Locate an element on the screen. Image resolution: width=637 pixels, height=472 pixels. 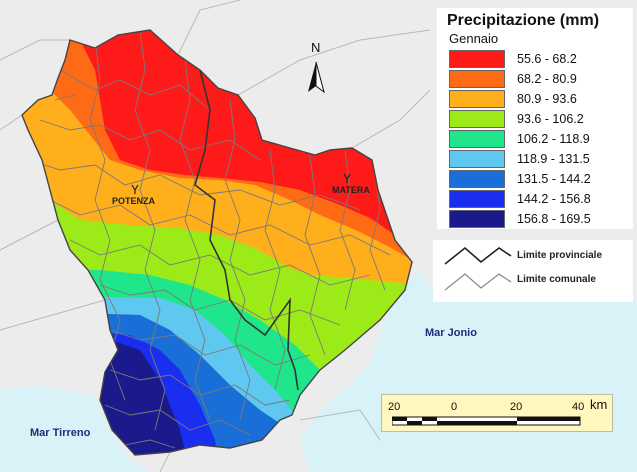
legend-range-label: 55.6 - 68.2 is located at coordinates (547, 59).